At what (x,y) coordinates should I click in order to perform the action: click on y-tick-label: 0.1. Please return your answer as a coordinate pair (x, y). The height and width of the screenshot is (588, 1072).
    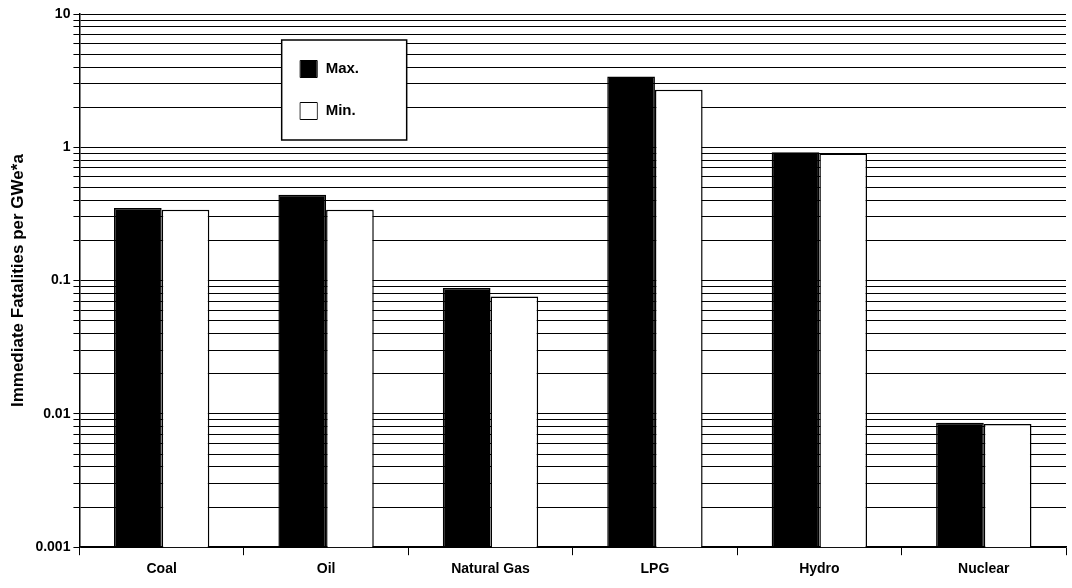
    Looking at the image, I should click on (60, 279).